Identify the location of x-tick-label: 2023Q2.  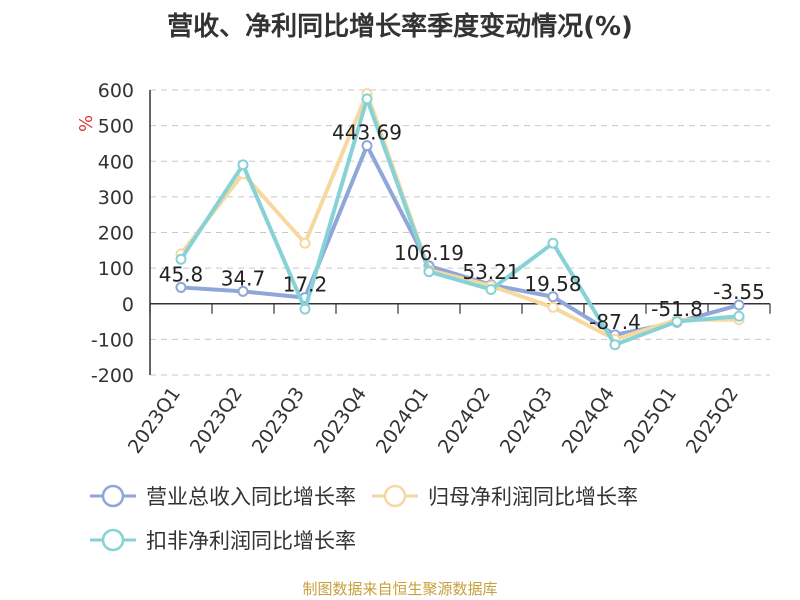
(216, 420).